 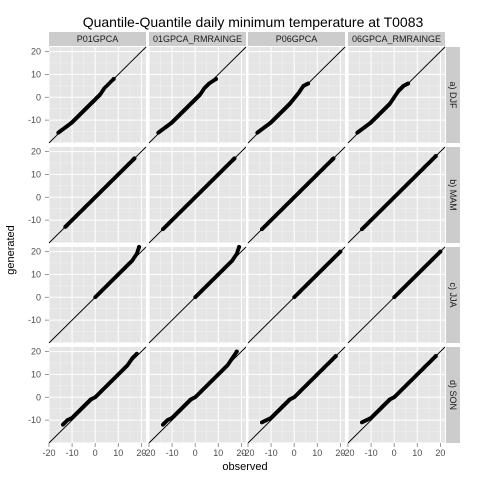 I want to click on column-strip-label: 01GPCA_RMRAINGE, so click(x=197, y=39).